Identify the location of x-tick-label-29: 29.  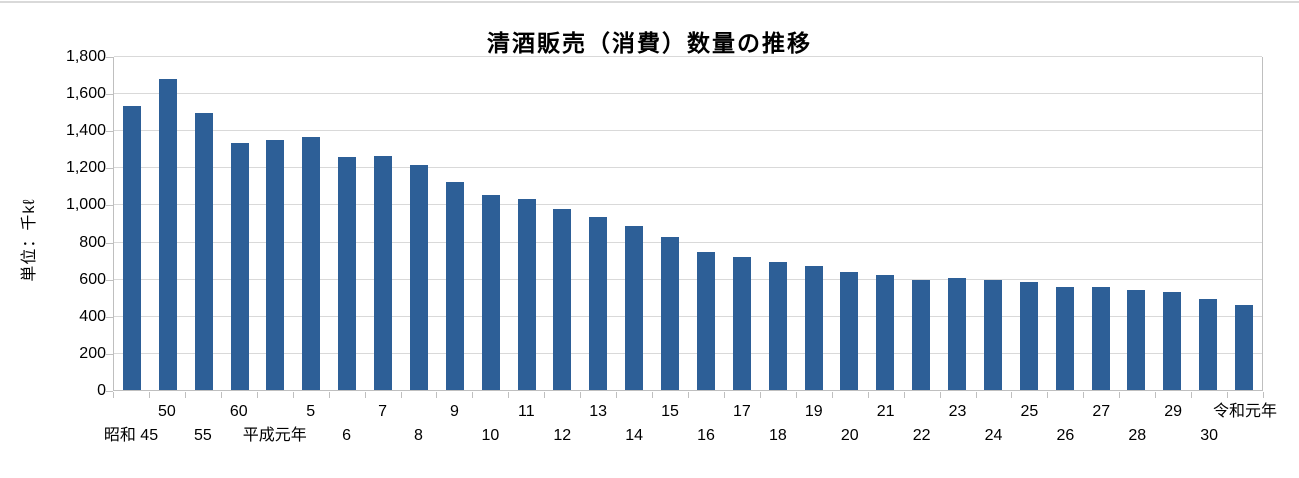
(1173, 411).